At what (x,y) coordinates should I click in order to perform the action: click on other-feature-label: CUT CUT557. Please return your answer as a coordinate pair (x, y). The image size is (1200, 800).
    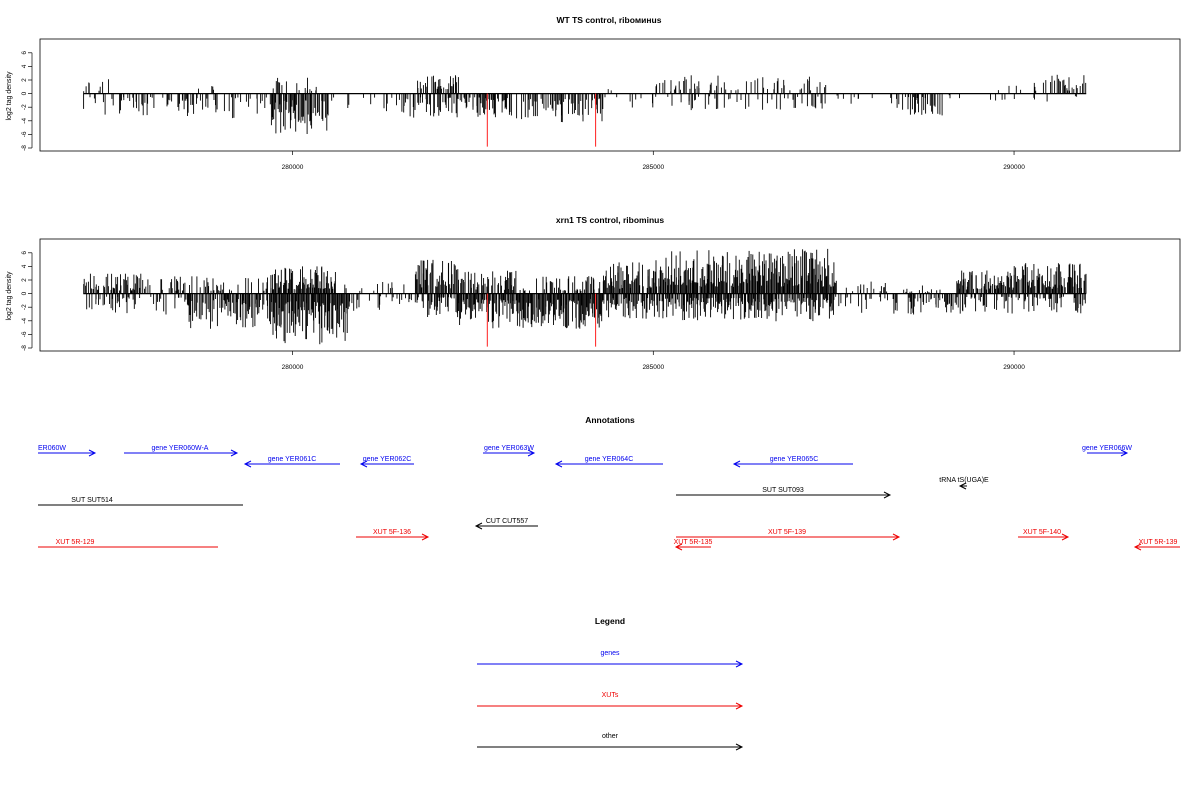
    Looking at the image, I should click on (507, 521).